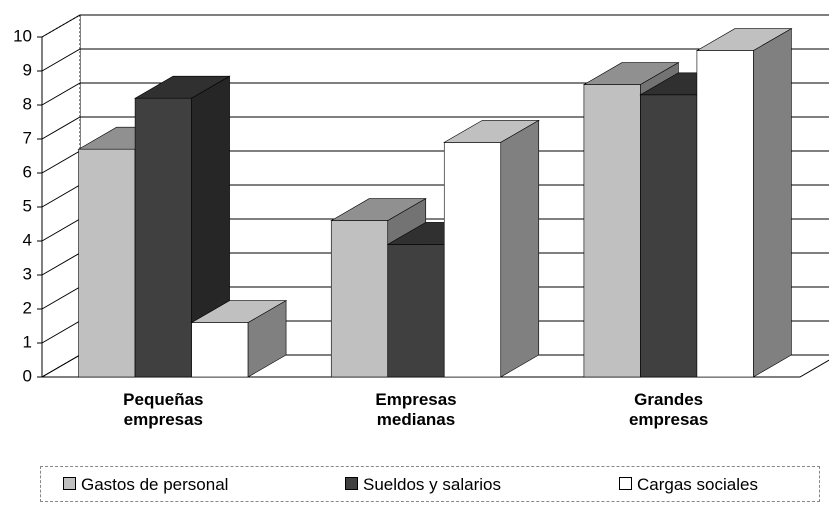  Describe the element at coordinates (27, 375) in the screenshot. I see `y-tick-label: 0` at that location.